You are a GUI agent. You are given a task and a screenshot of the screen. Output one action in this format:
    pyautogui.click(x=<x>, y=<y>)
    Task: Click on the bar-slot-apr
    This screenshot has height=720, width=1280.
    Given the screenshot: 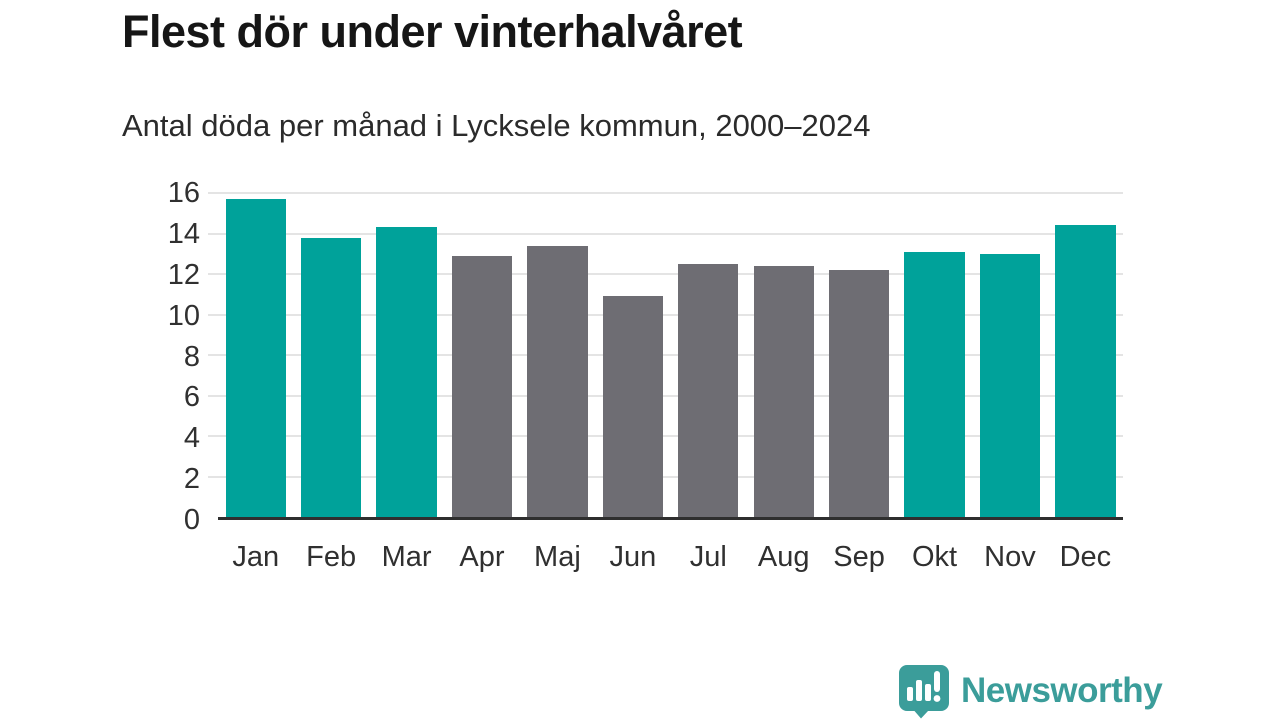 What is the action you would take?
    pyautogui.click(x=481, y=355)
    